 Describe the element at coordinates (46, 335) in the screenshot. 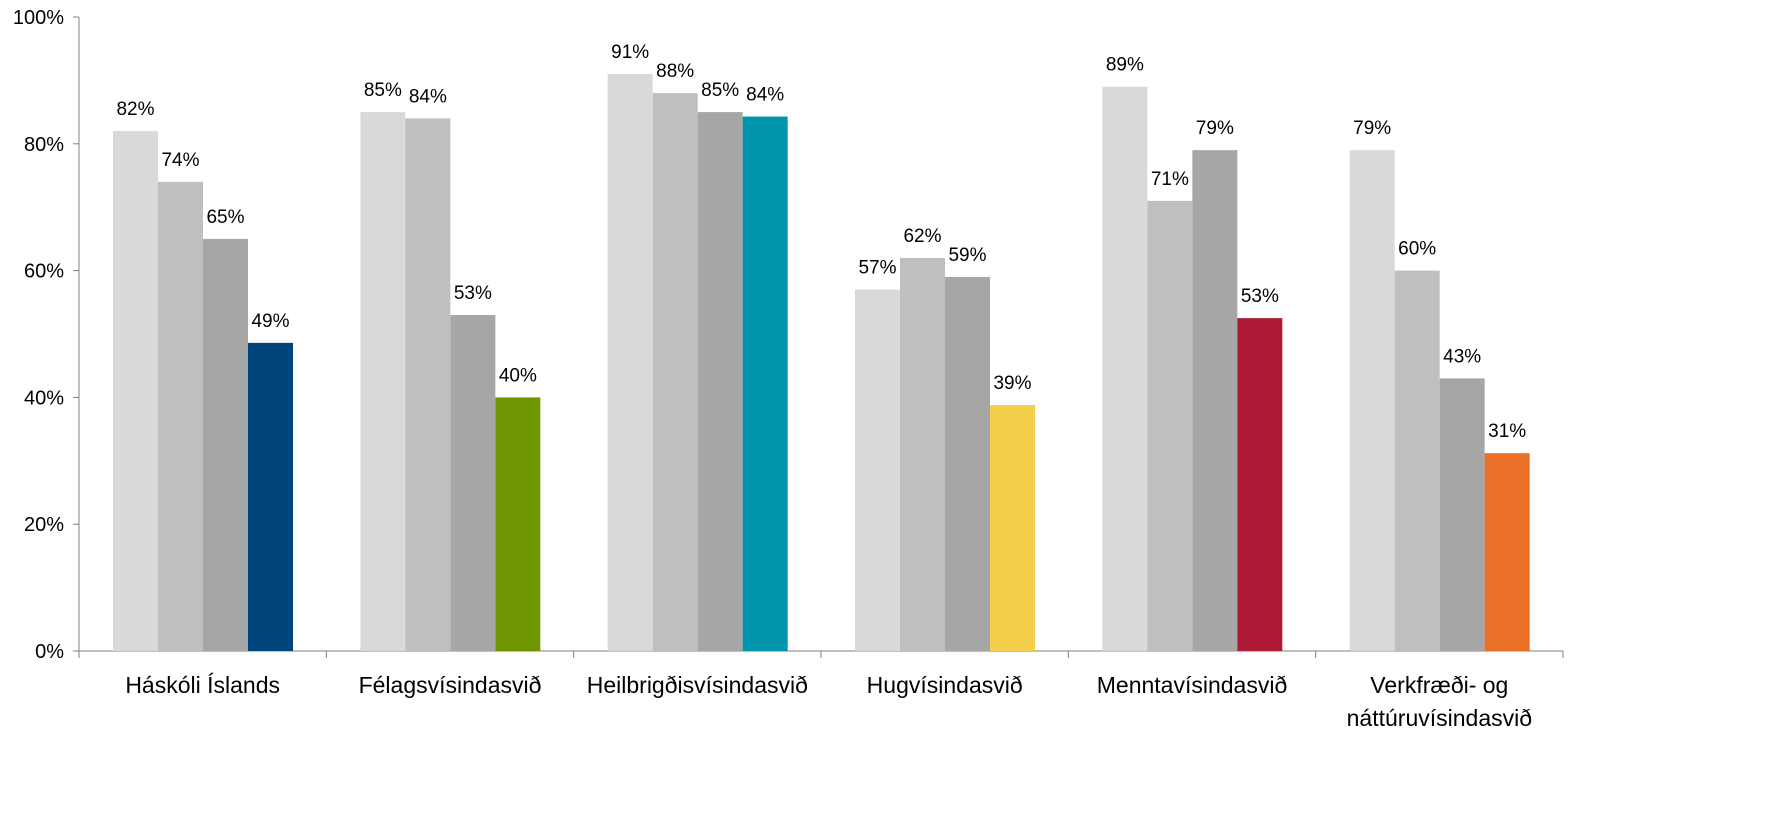

I see `y-axis: 0% 20% 40% 60% 80% 100%` at that location.